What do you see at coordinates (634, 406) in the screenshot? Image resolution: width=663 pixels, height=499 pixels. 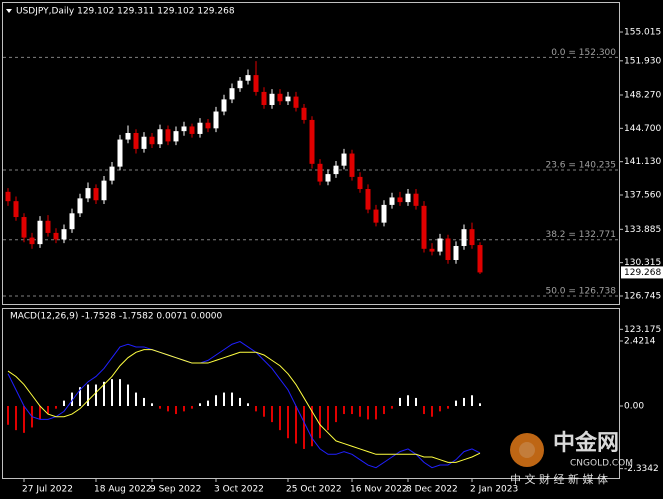 I see `y-tick-label: 0.00` at bounding box center [634, 406].